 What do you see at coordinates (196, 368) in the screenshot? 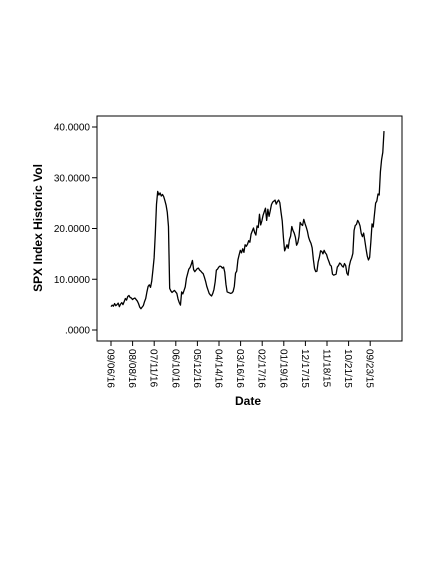
I see `x-tick-label: 05/12/16` at bounding box center [196, 368].